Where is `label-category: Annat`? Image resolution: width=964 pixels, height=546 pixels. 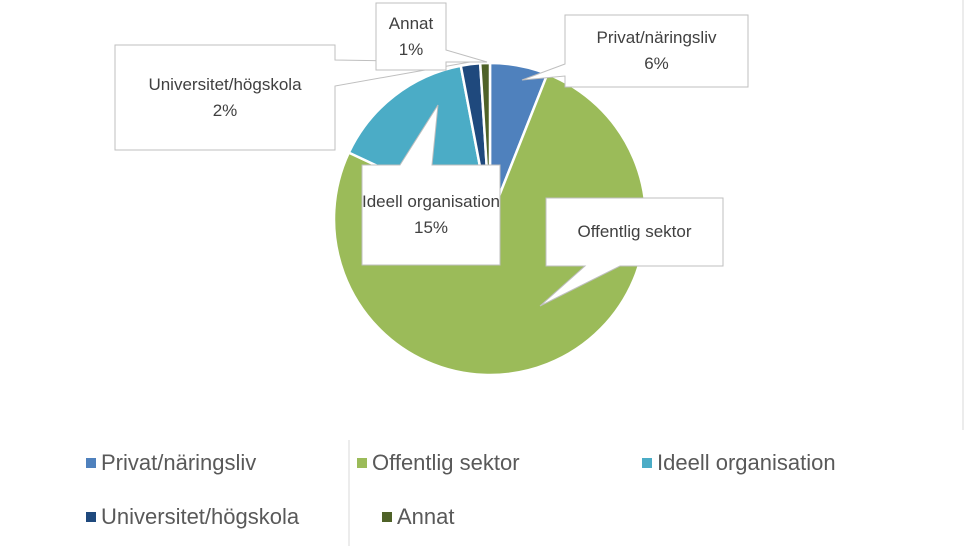 label-category: Annat is located at coordinates (411, 23).